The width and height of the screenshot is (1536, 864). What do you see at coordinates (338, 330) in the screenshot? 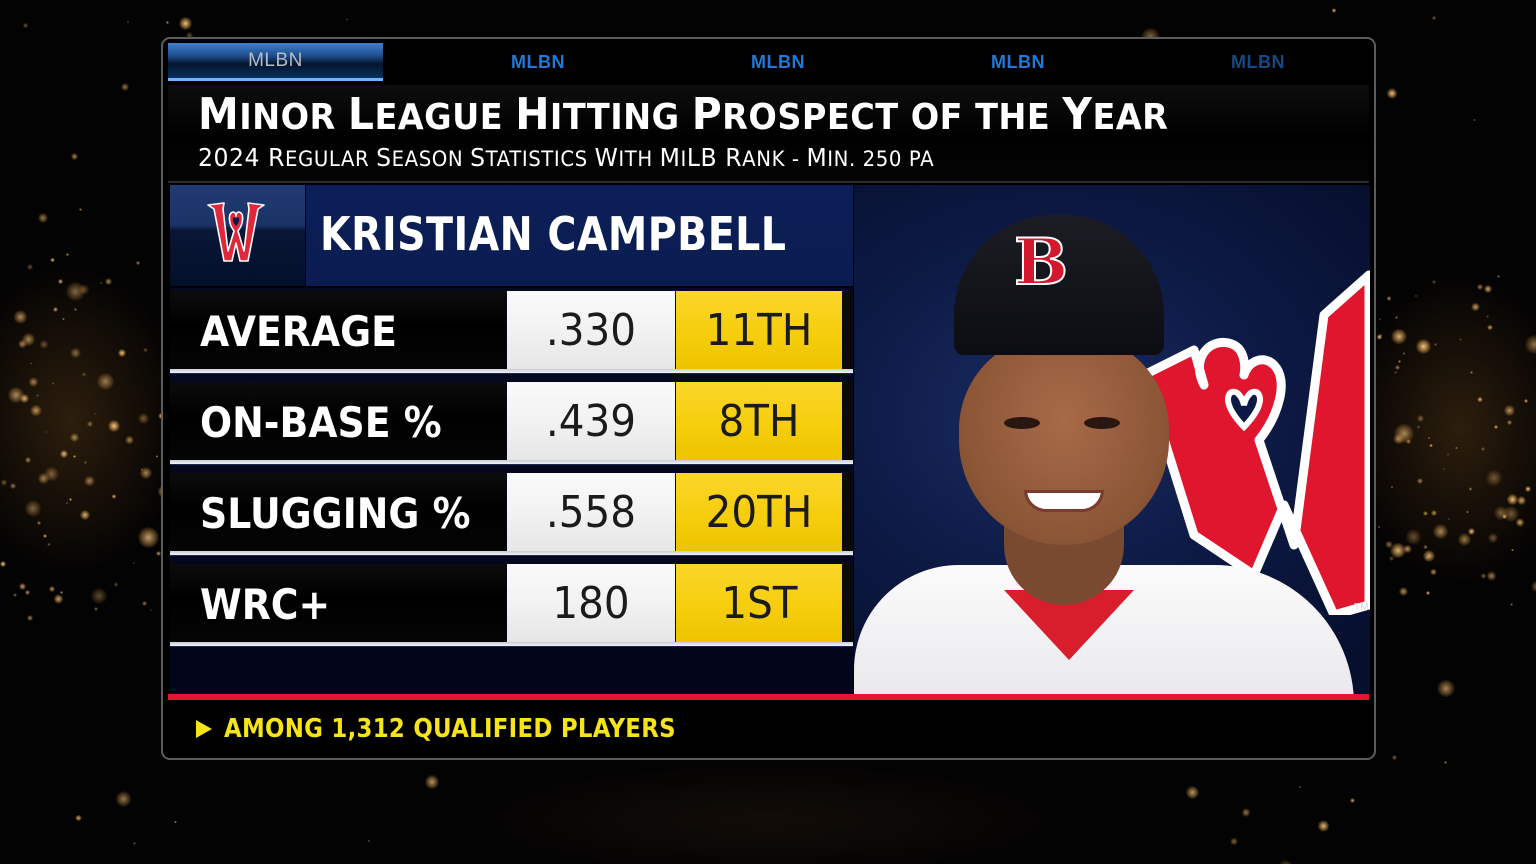
I see `stat-label-cell: AVERAGE` at bounding box center [338, 330].